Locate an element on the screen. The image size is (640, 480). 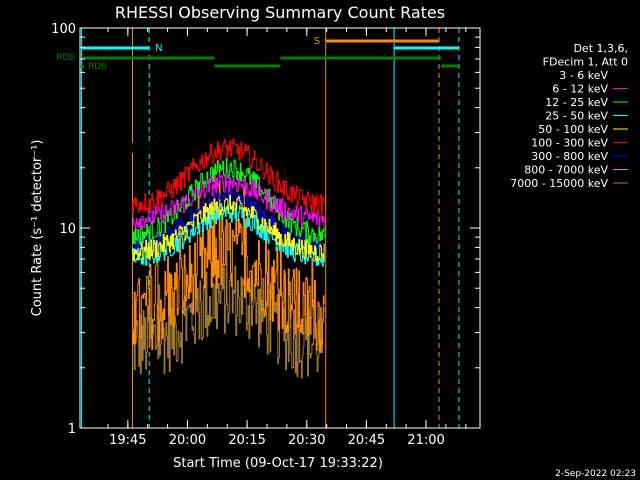
x-tick-label: 20:15 is located at coordinates (246, 440).